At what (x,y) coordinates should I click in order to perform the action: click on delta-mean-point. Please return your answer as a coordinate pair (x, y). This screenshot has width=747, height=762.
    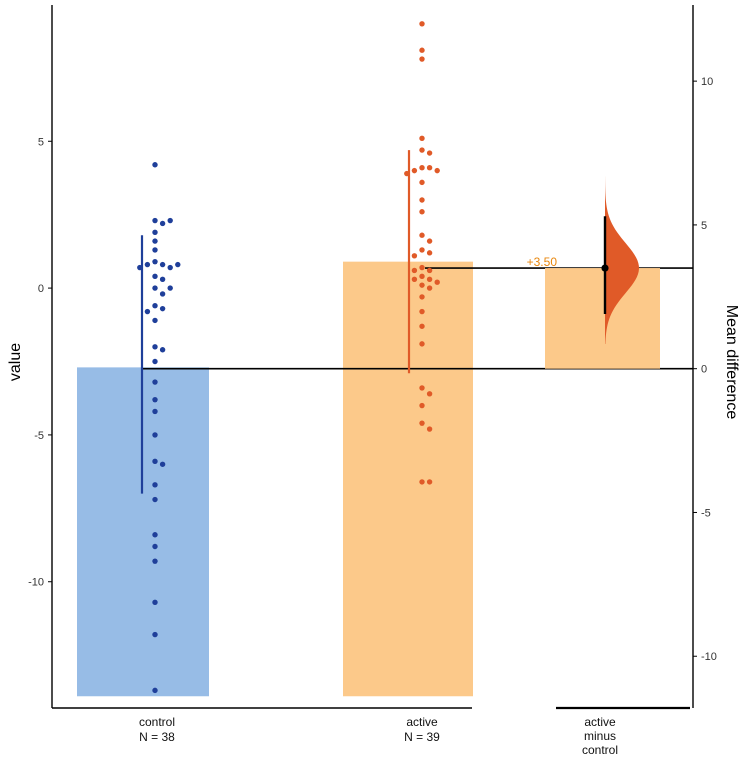
    Looking at the image, I should click on (605, 268).